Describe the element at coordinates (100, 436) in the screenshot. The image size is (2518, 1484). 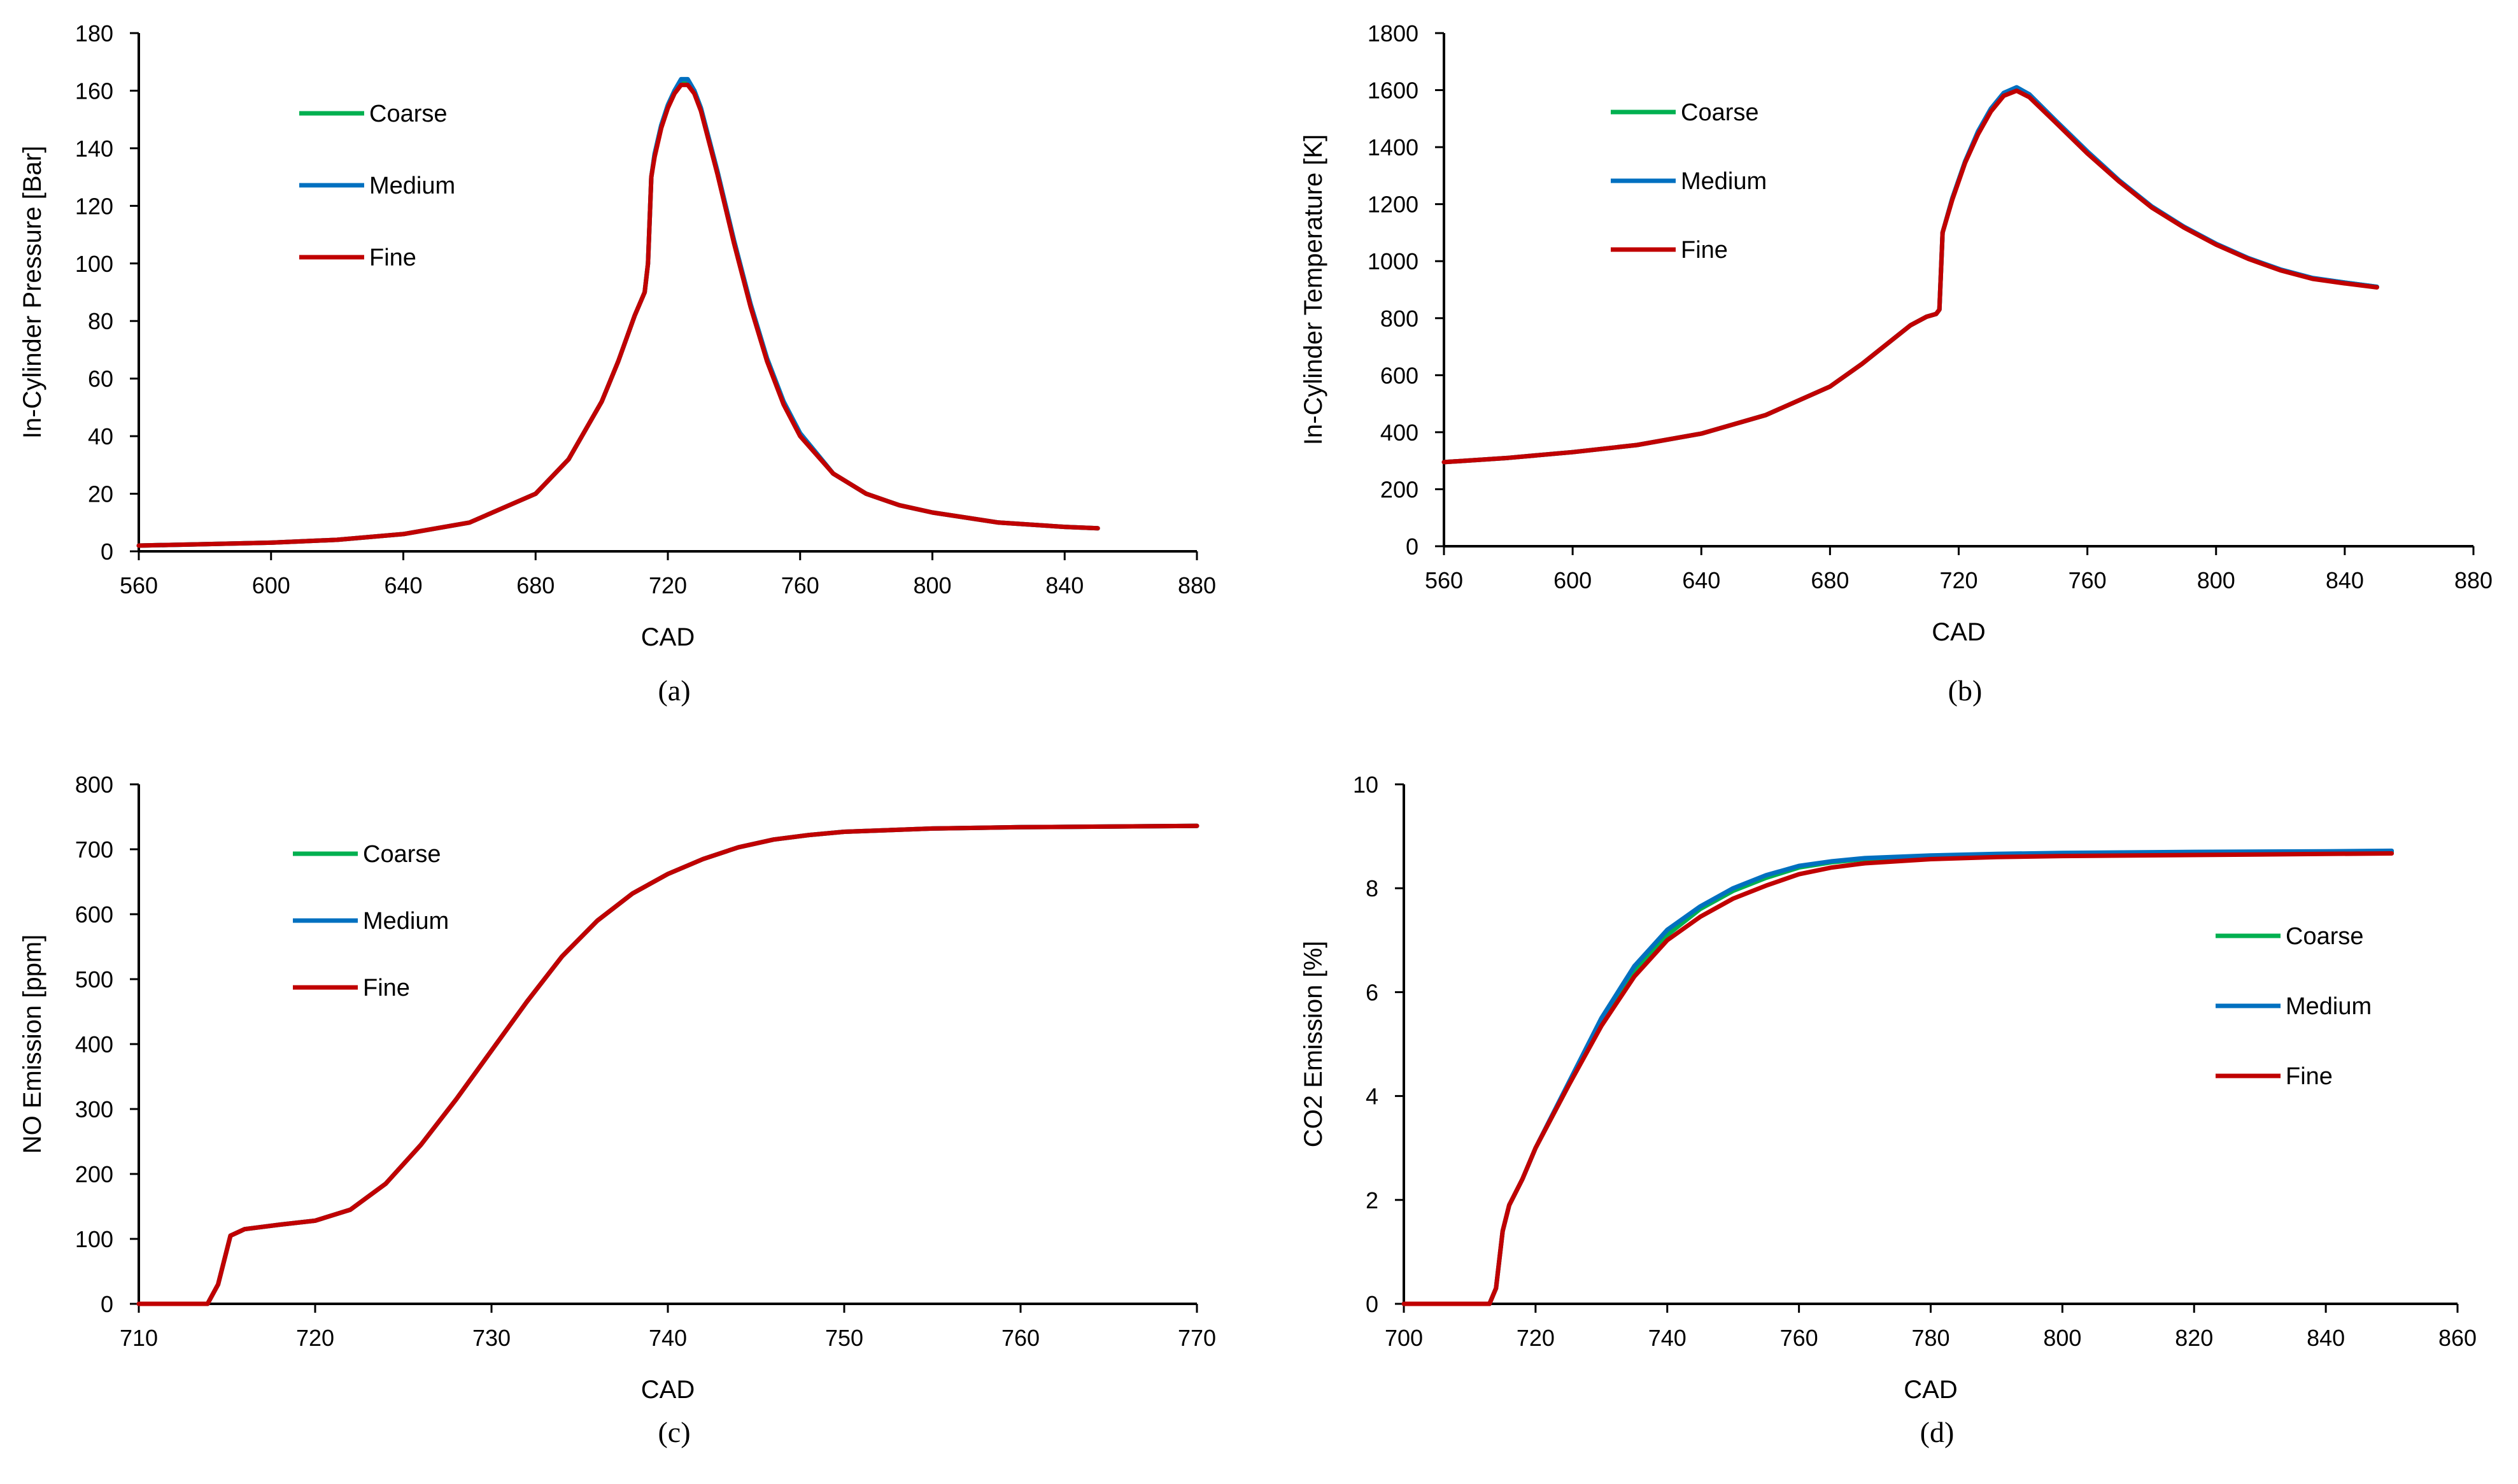
I see `y-tick-label: 40` at that location.